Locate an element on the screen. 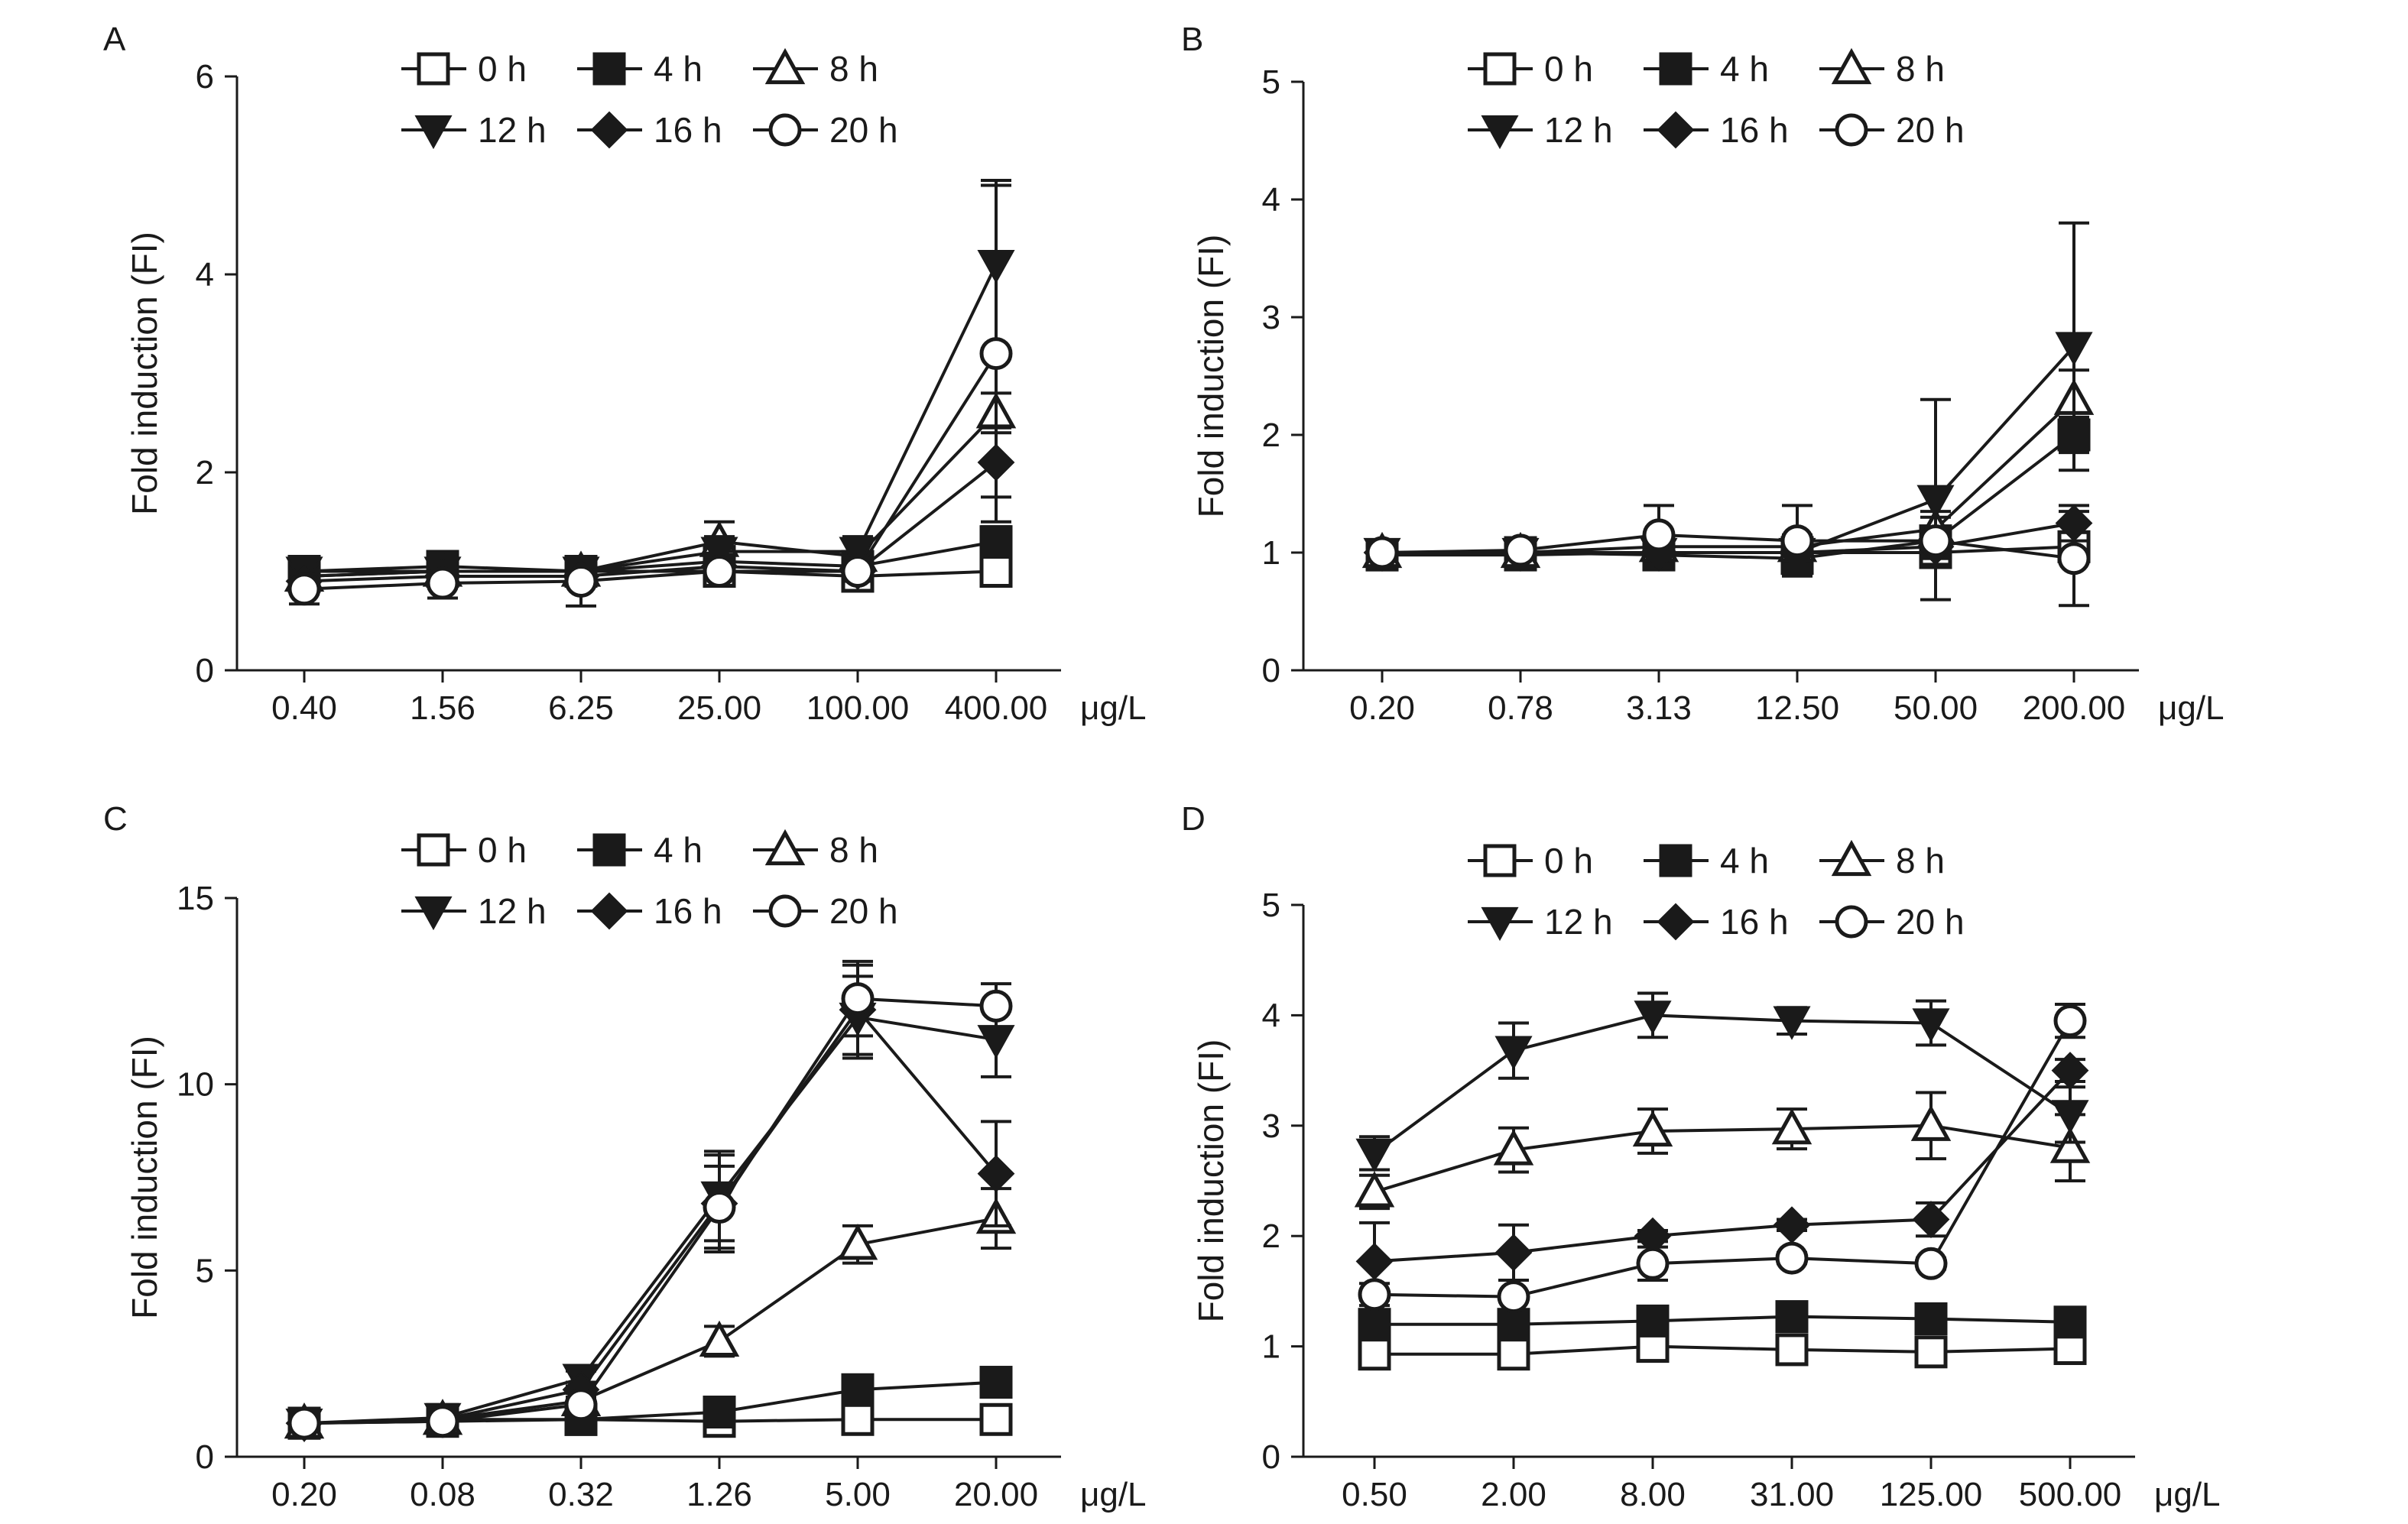 The width and height of the screenshot is (2408, 1524). legend-label: 8 h is located at coordinates (854, 69).